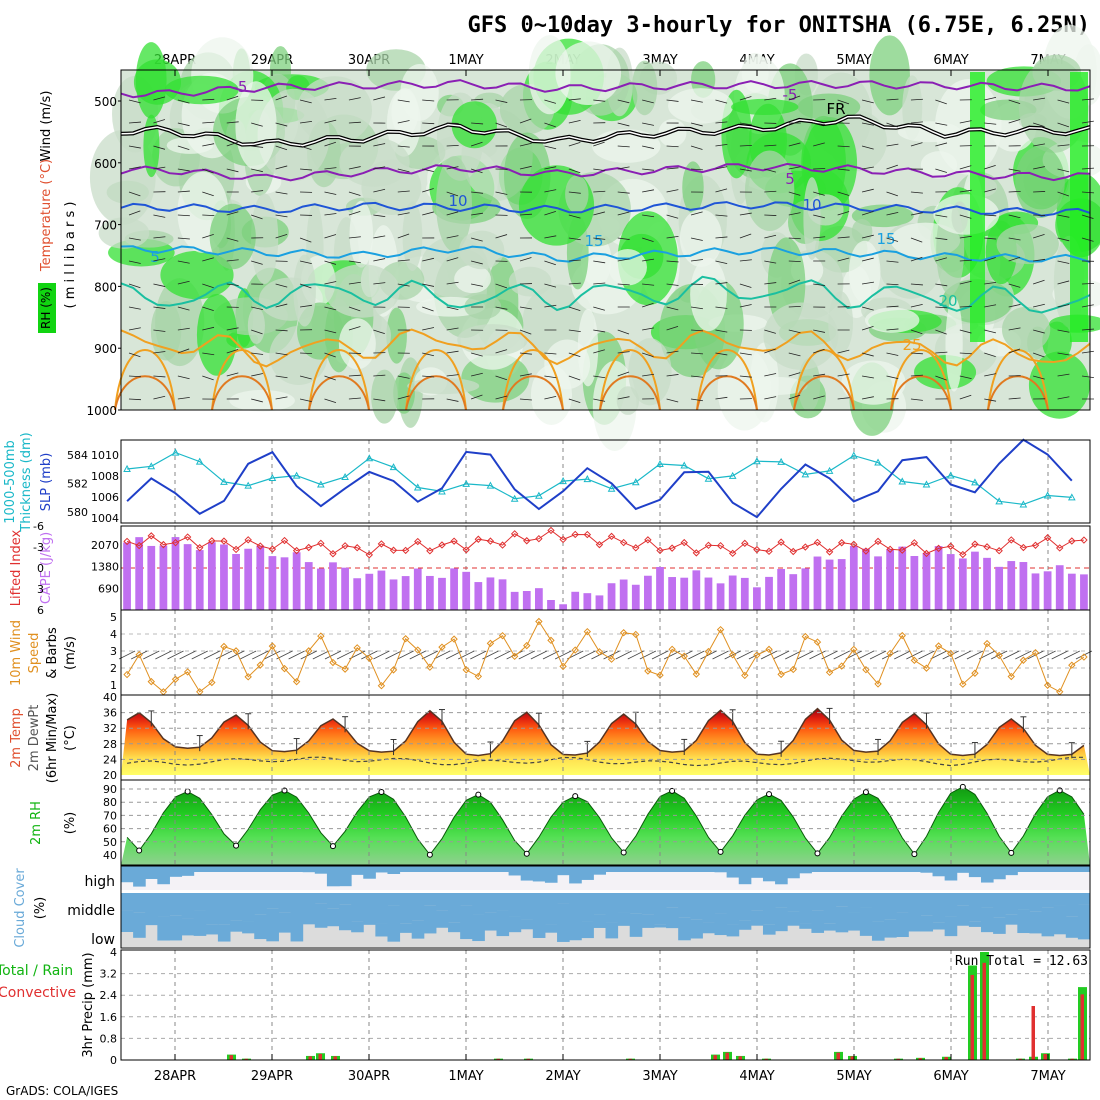  I want to click on rh-tick-label: 70, so click(110, 815).